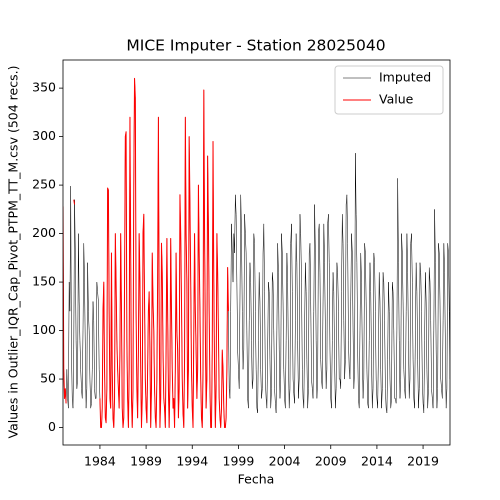  I want to click on x-tick-label: 1994, so click(192, 461).